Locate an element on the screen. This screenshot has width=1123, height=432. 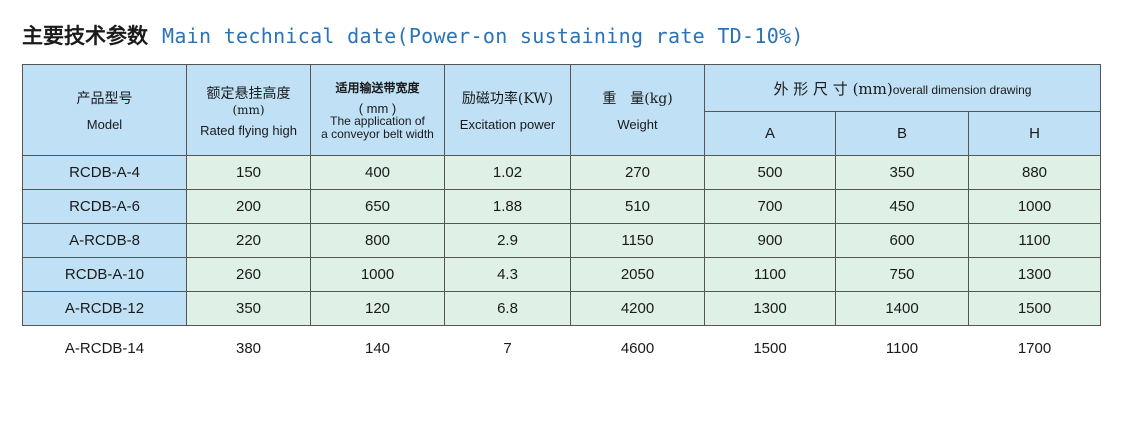
cell-weight: 1150 is located at coordinates (637, 240).